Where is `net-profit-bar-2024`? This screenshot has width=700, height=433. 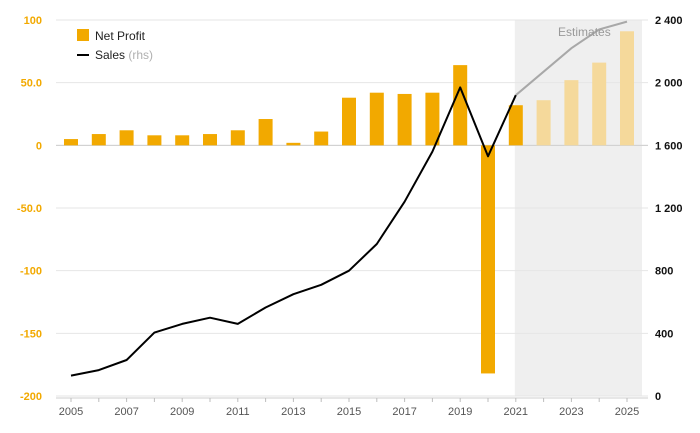
net-profit-bar-2024 is located at coordinates (599, 104).